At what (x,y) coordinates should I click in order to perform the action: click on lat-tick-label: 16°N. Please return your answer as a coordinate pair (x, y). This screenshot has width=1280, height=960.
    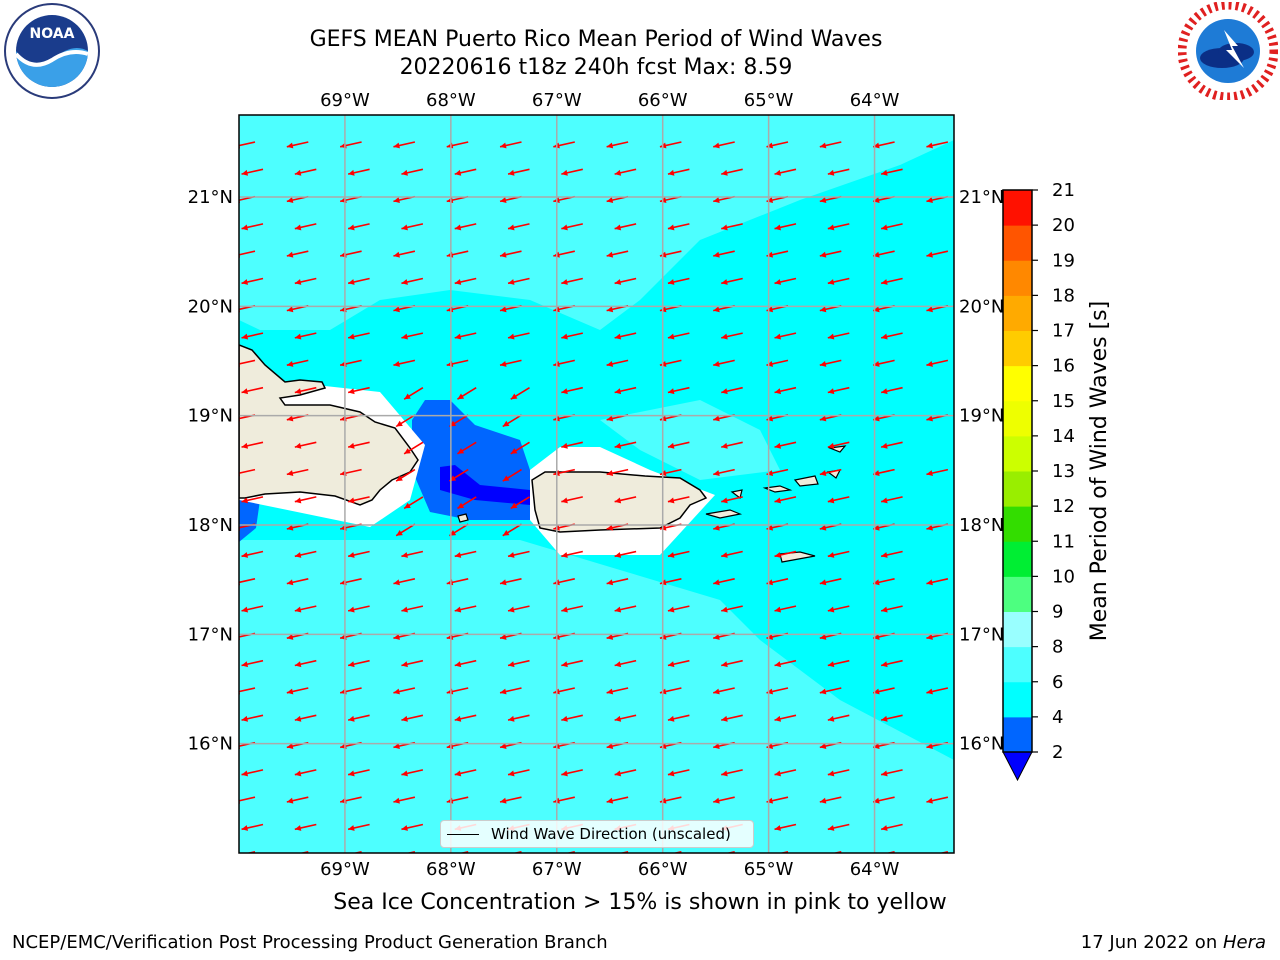
    Looking at the image, I should click on (210, 744).